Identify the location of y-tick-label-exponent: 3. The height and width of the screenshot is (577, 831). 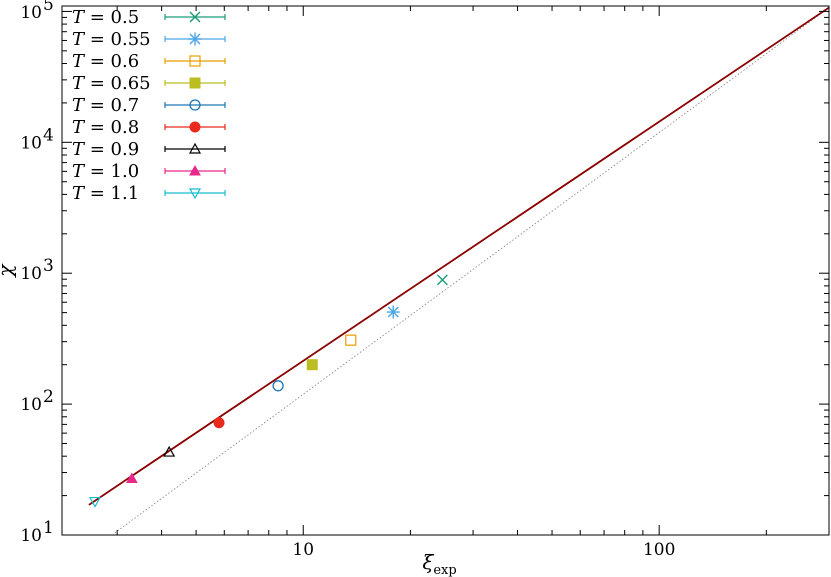
(48, 266).